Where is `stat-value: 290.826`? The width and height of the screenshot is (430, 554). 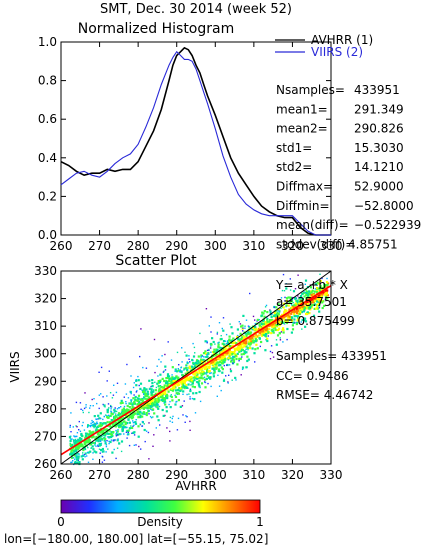
stat-value: 290.826 is located at coordinates (379, 129).